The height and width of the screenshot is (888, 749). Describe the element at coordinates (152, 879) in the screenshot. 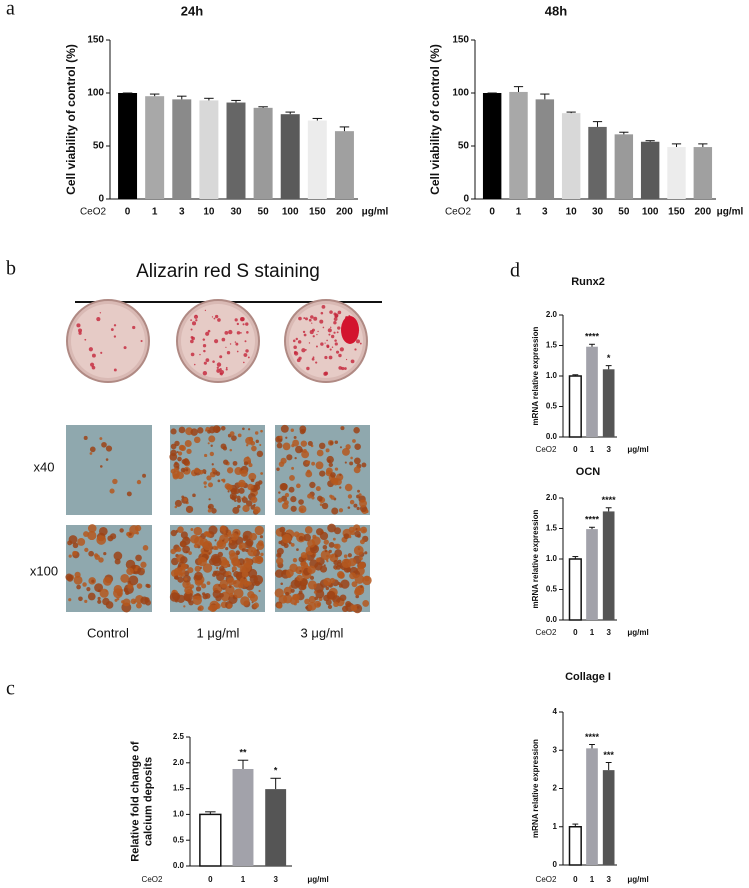

I see `x-prefix: CeO2` at that location.